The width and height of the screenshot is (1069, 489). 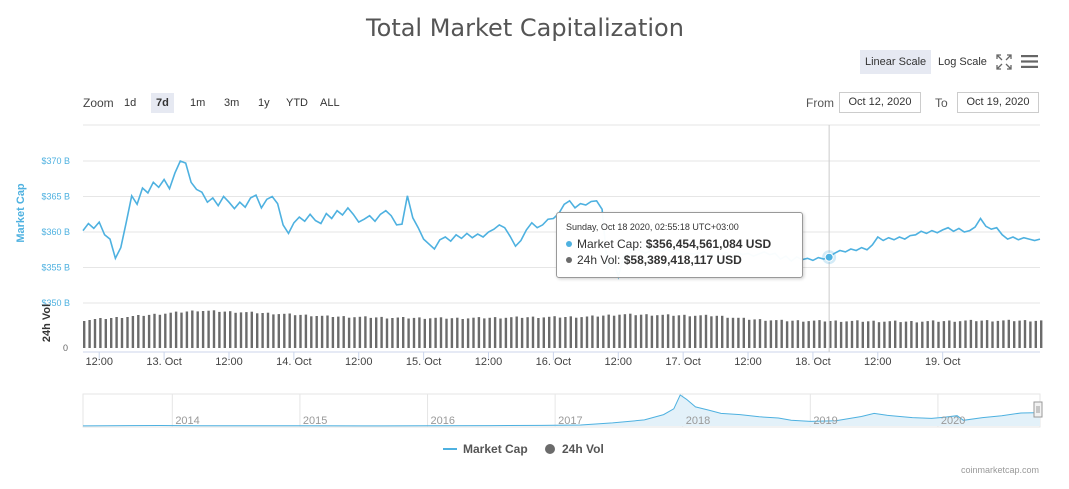 I want to click on x-tick-0: 12:00, so click(x=99, y=362).